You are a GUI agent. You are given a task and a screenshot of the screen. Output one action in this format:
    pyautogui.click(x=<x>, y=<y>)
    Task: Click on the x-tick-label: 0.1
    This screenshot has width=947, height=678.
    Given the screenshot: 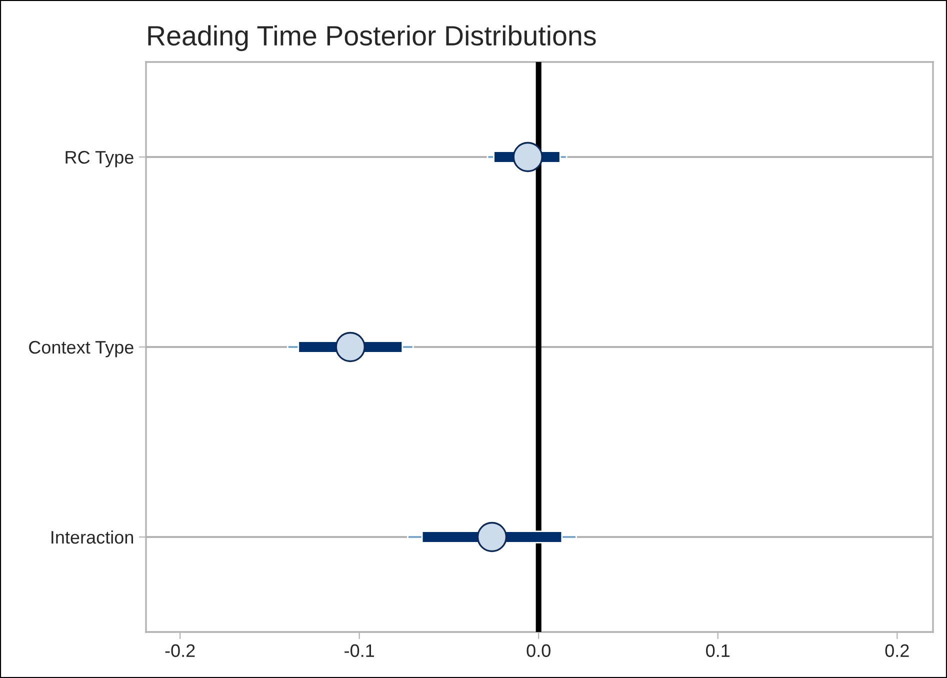 What is the action you would take?
    pyautogui.click(x=718, y=651)
    